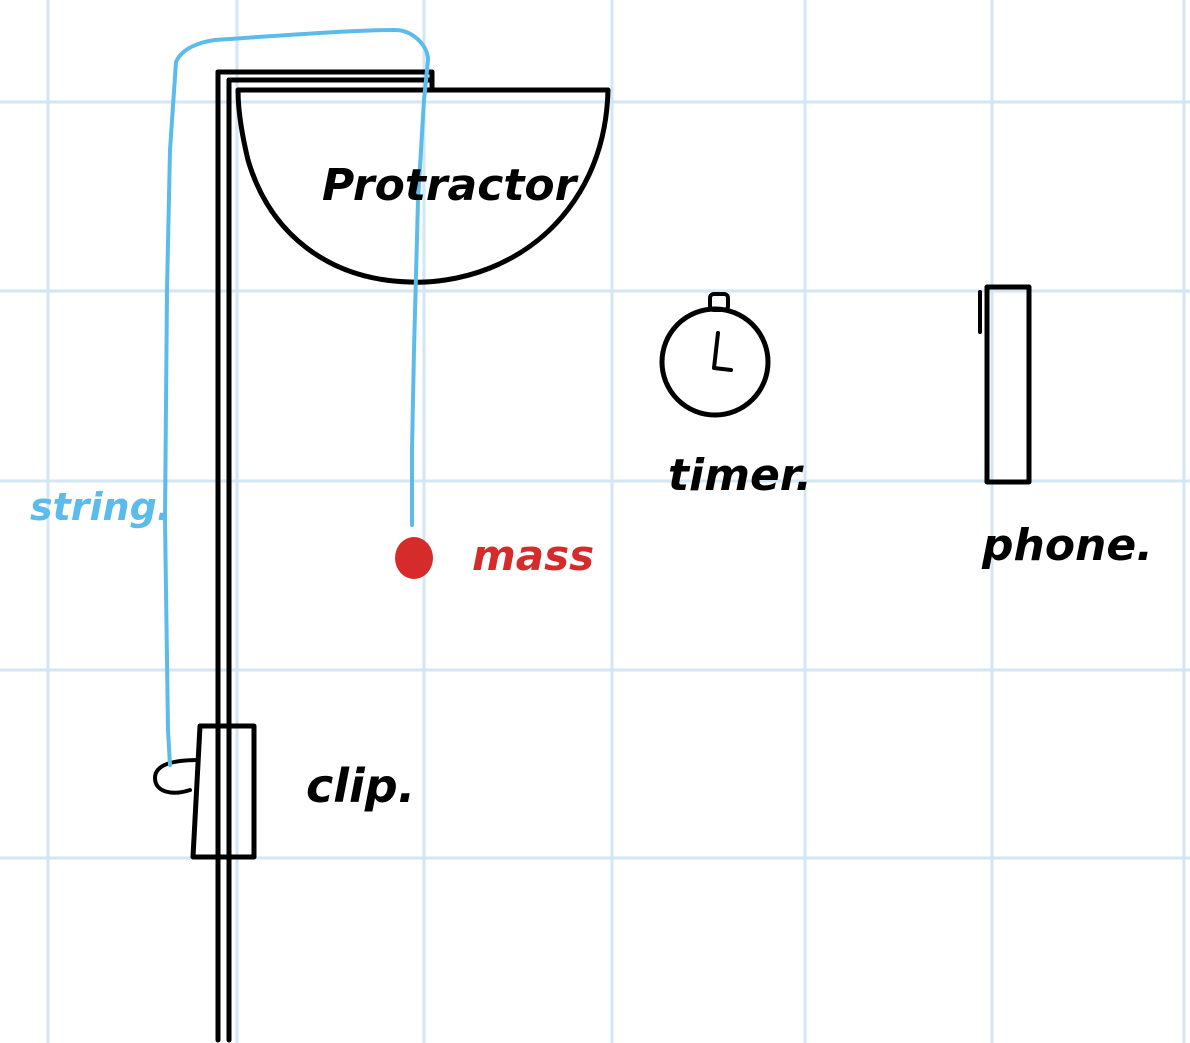 This screenshot has height=1043, width=1190. What do you see at coordinates (740, 475) in the screenshot?
I see `timer-label: timer.` at bounding box center [740, 475].